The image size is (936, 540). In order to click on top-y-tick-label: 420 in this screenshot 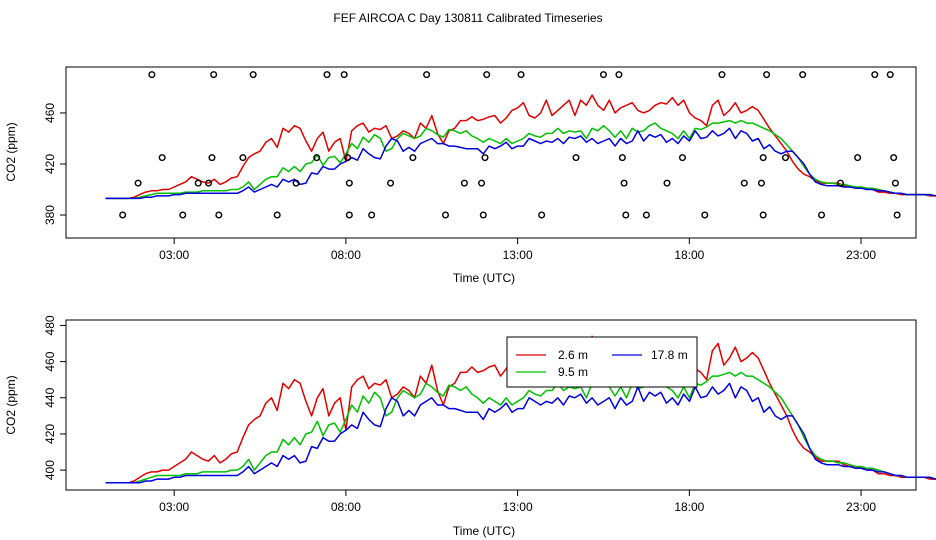, I will do `click(50, 164)`.